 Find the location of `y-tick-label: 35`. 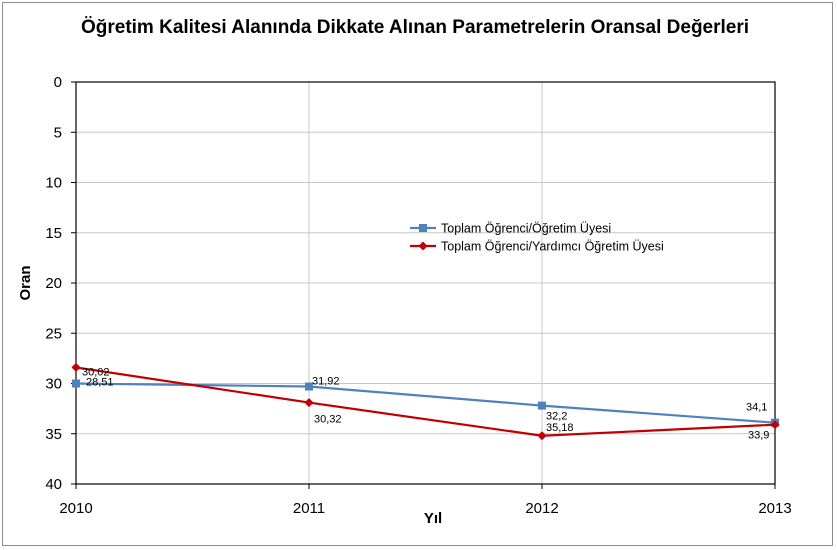

y-tick-label: 35 is located at coordinates (53, 434).